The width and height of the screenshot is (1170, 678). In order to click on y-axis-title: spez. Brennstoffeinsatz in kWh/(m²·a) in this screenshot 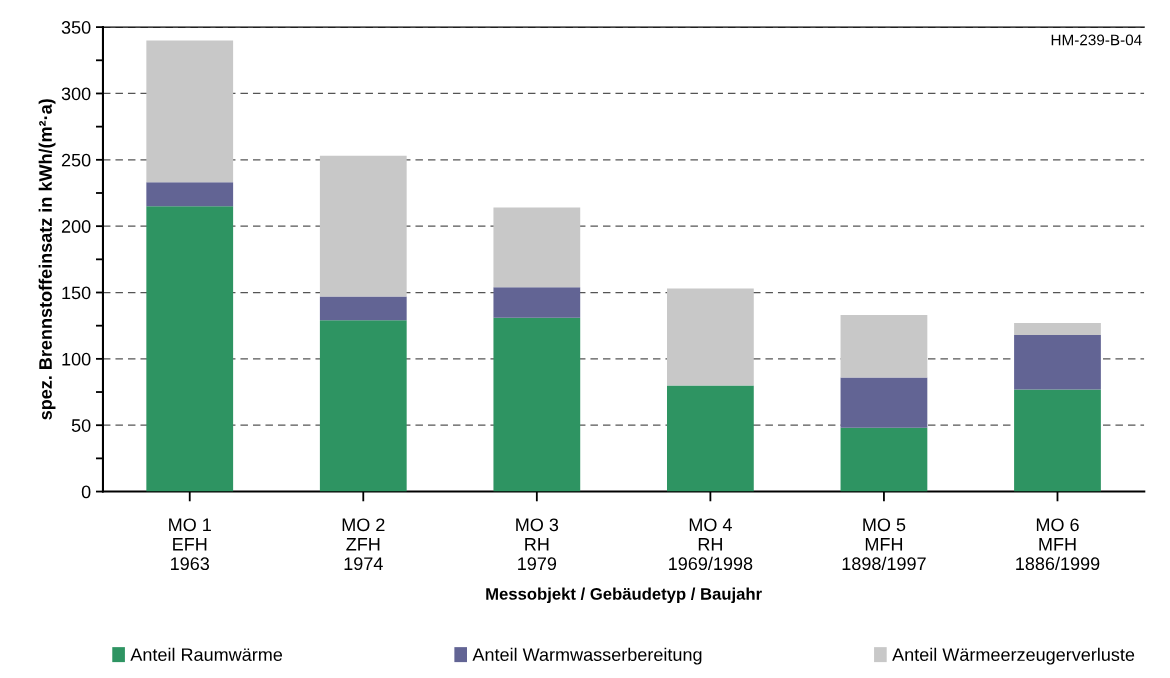, I will do `click(47, 259)`.